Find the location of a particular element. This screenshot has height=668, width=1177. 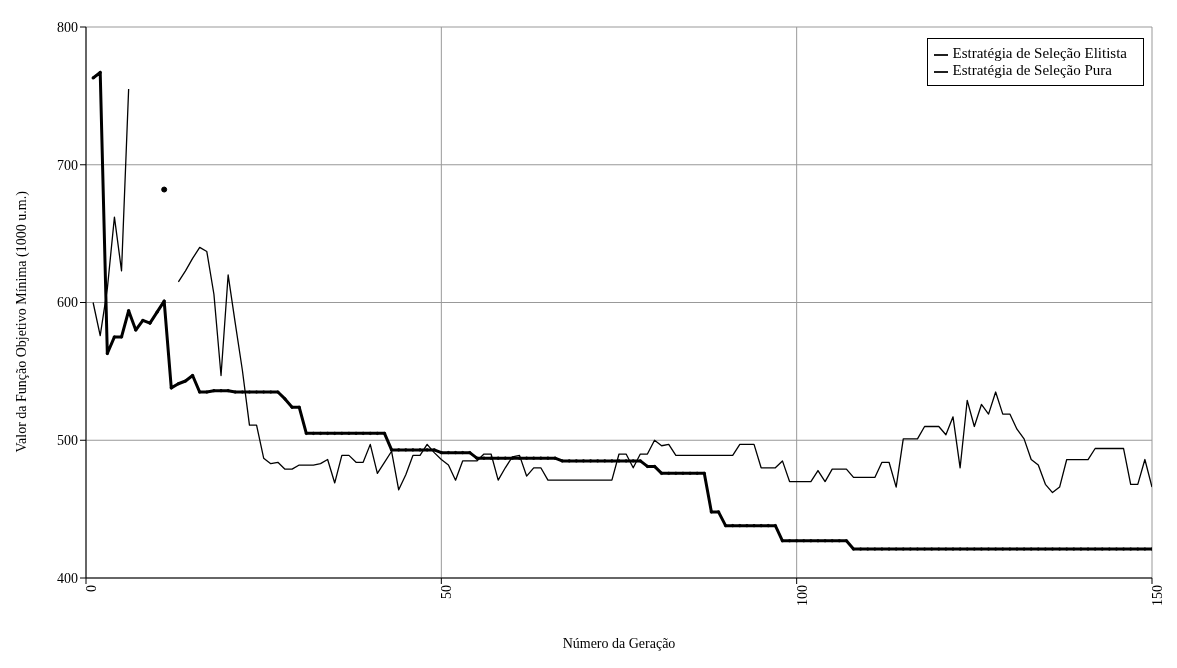

y-tick-label: 700 is located at coordinates (67, 165).